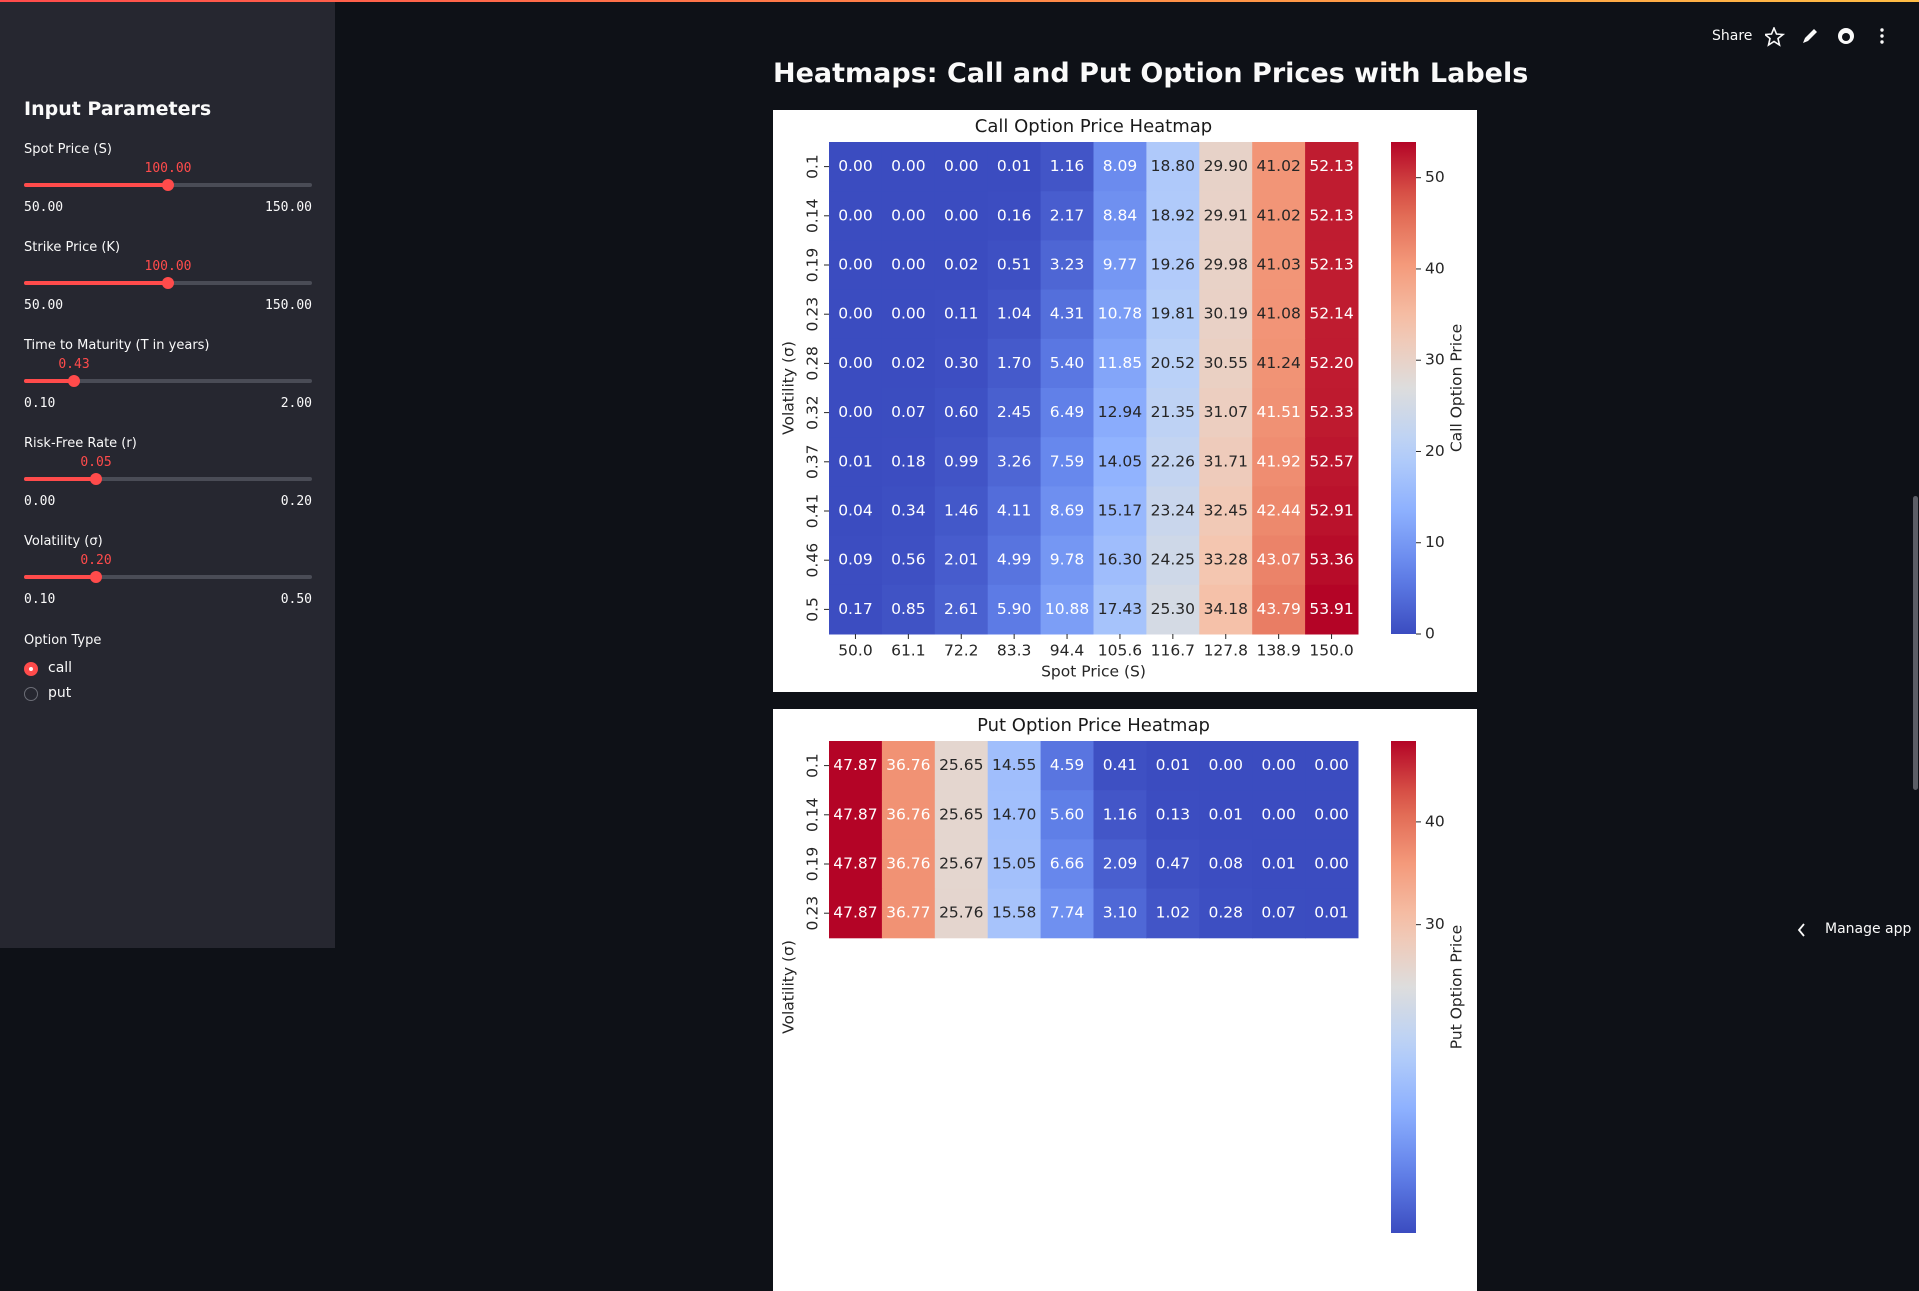 The width and height of the screenshot is (1919, 1291). Describe the element at coordinates (1278, 363) in the screenshot. I see `cell-label: 41.24` at that location.